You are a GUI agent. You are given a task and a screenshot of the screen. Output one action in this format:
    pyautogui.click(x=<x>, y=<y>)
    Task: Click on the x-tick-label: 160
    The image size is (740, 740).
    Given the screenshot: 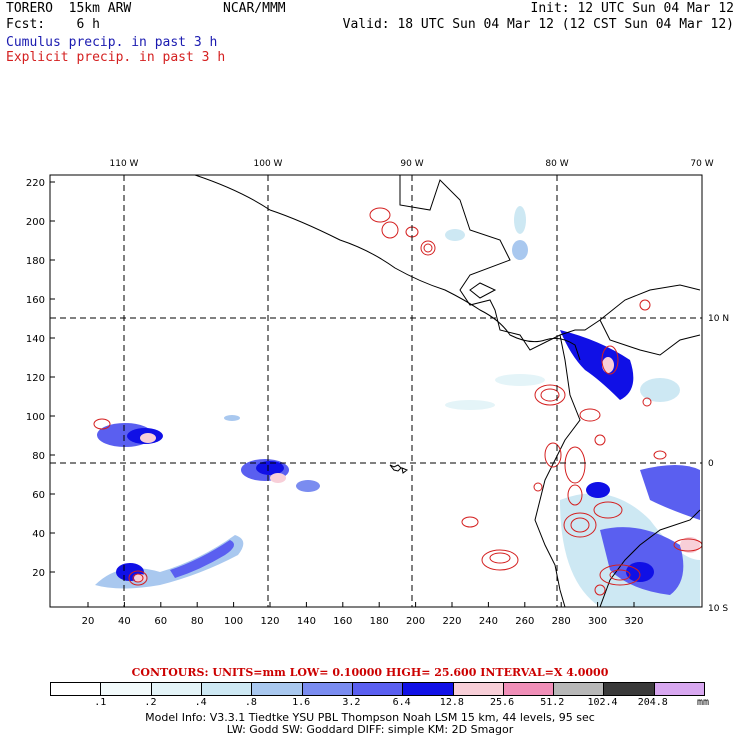 What is the action you would take?
    pyautogui.click(x=342, y=621)
    